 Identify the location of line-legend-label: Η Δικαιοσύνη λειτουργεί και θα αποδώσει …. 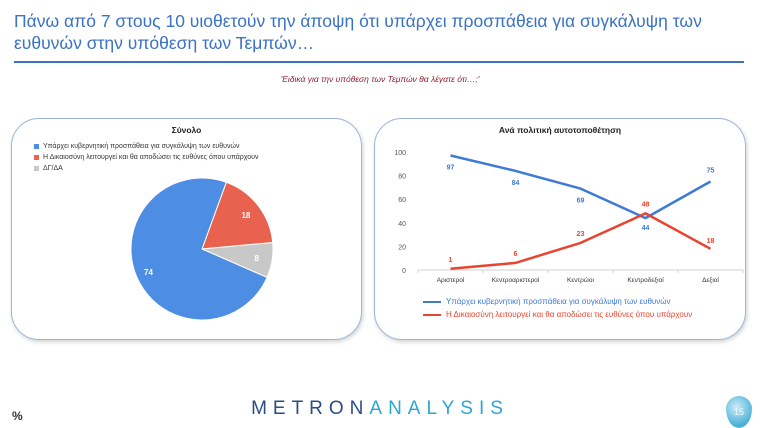
(569, 314).